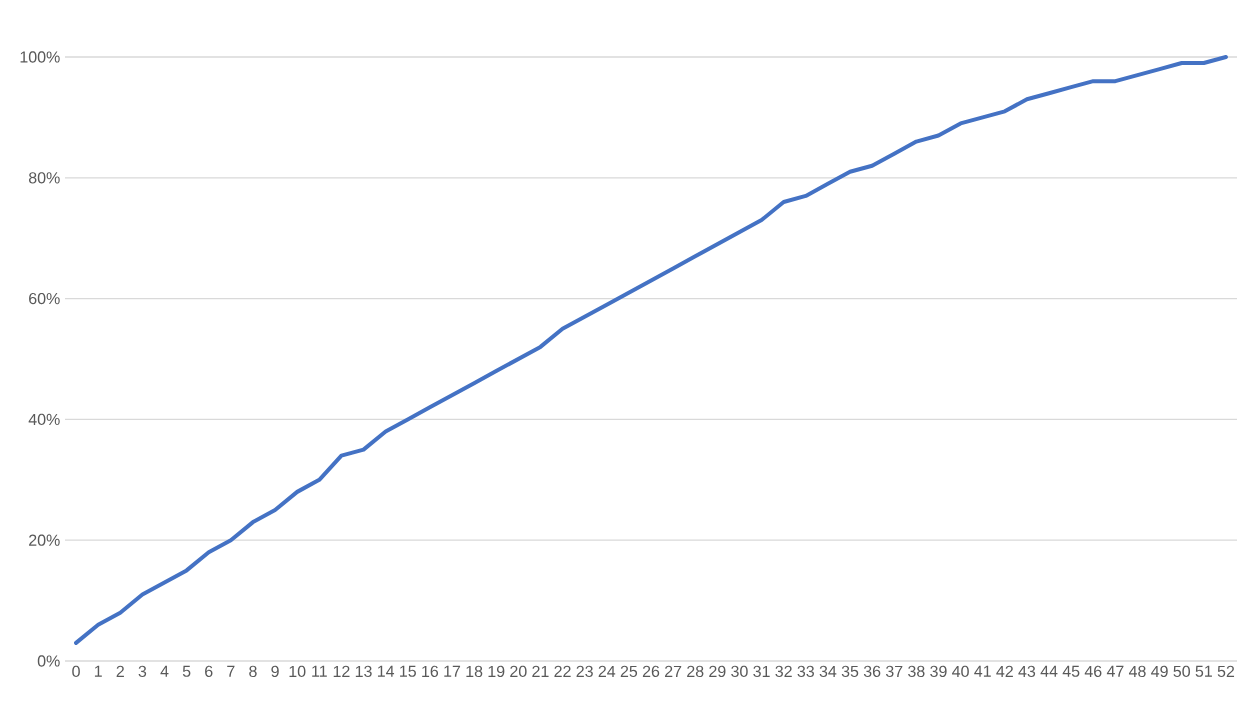 This screenshot has width=1249, height=707. Describe the element at coordinates (164, 671) in the screenshot. I see `x-tick-label: 4` at that location.